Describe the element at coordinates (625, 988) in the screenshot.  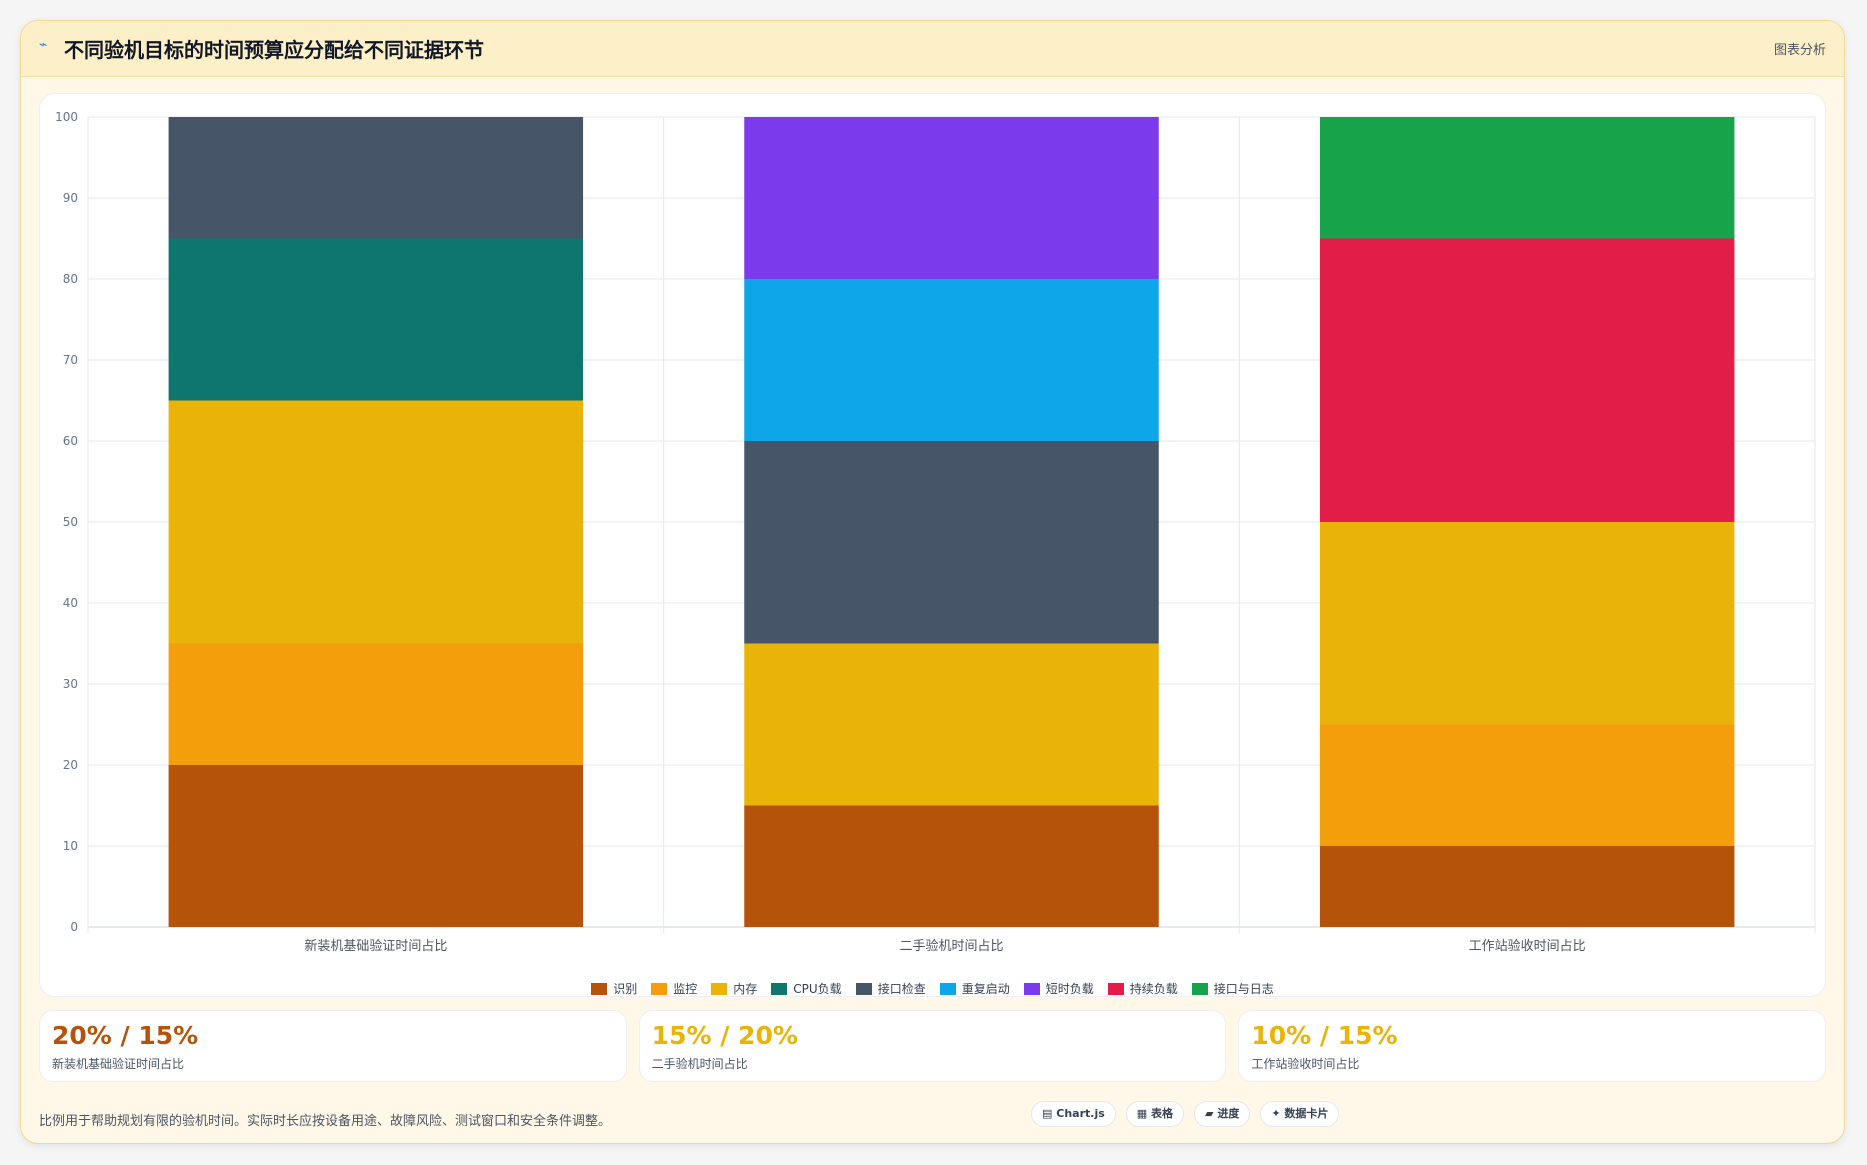
I see `legend-label: 识别` at that location.